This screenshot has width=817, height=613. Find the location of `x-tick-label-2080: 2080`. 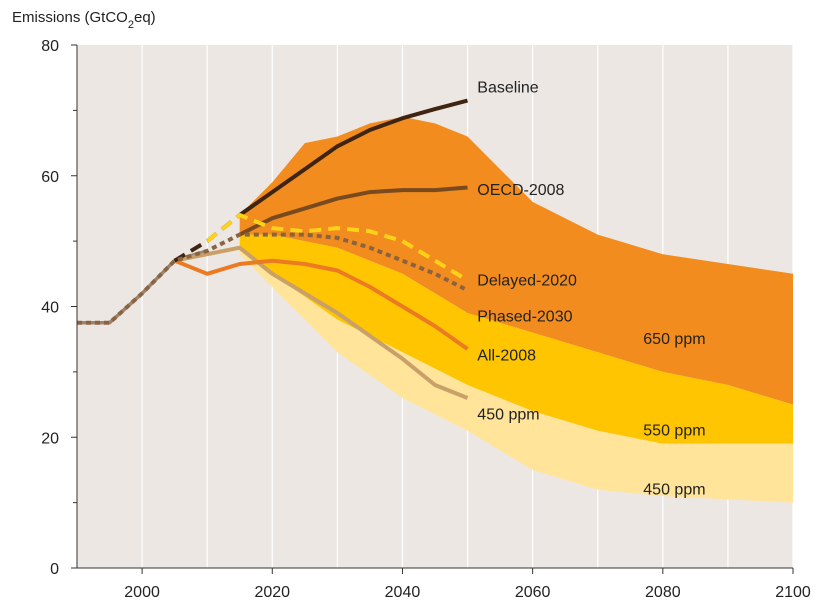

x-tick-label-2080: 2080 is located at coordinates (663, 592).